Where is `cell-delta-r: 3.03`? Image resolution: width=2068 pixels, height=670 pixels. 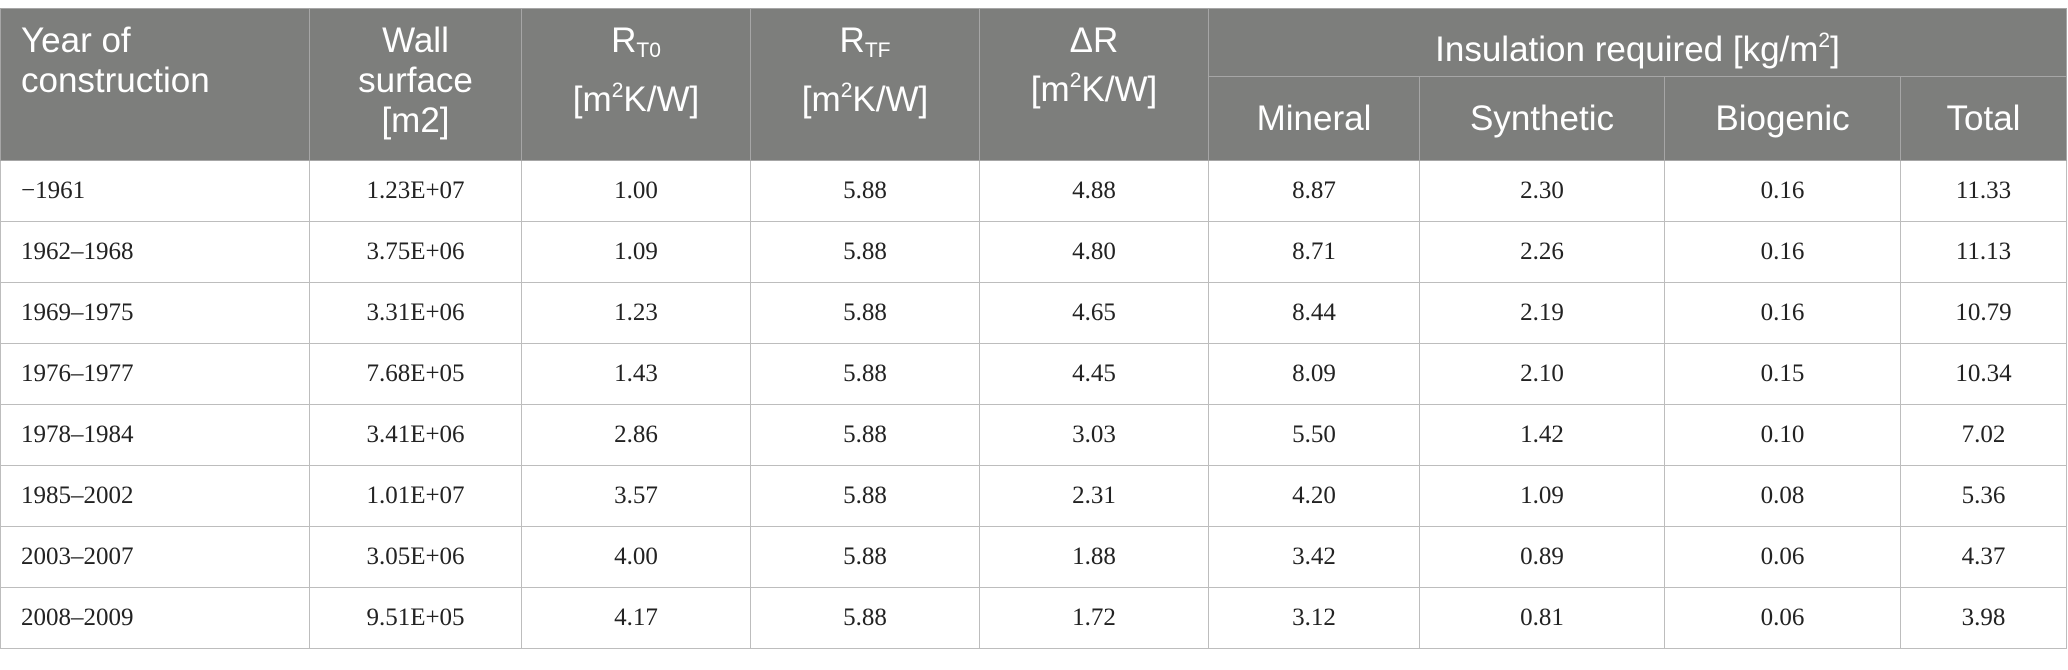 cell-delta-r: 3.03 is located at coordinates (1094, 435).